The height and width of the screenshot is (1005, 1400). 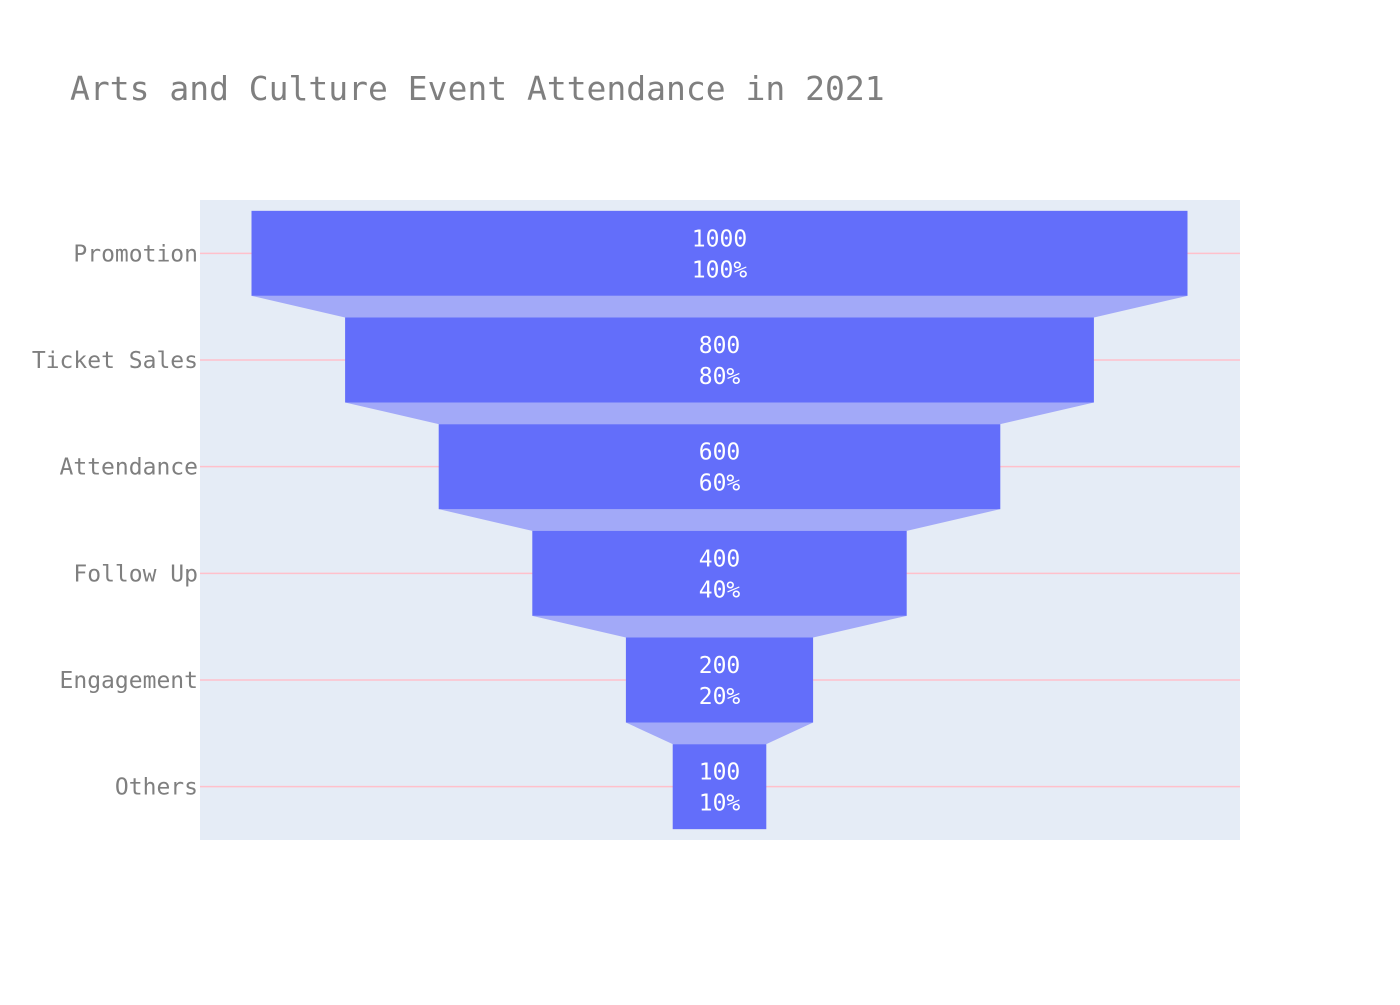 What do you see at coordinates (720, 453) in the screenshot?
I see `bar-value-label: 600` at bounding box center [720, 453].